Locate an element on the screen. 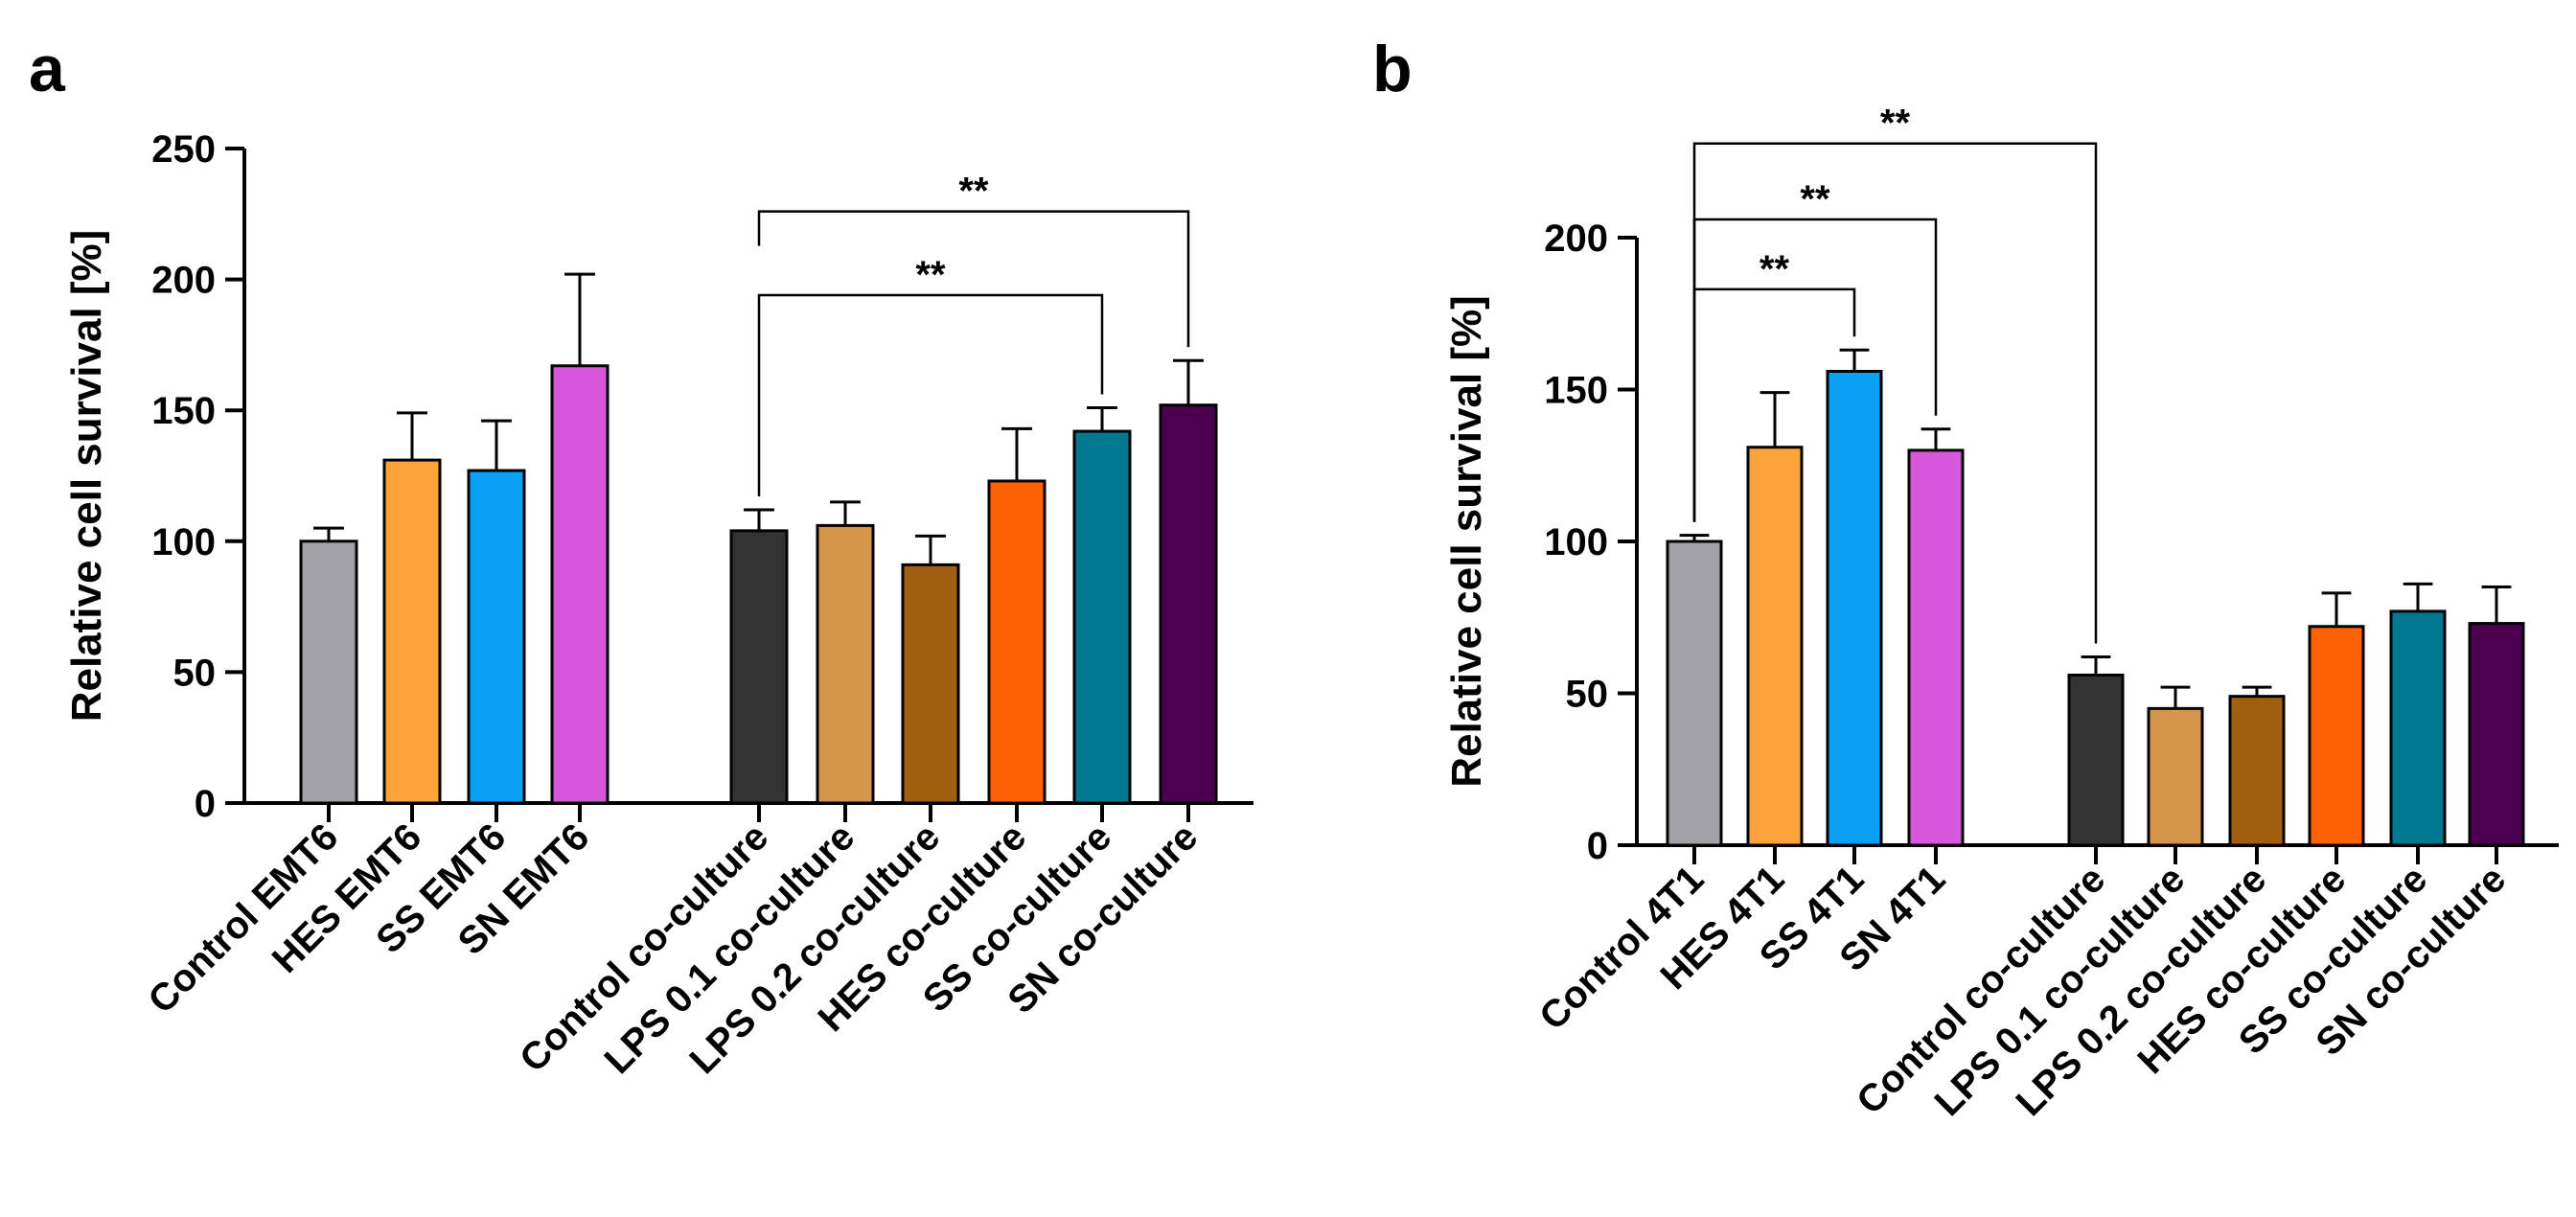 The image size is (2576, 1217). bar-control-emt6 is located at coordinates (328, 673).